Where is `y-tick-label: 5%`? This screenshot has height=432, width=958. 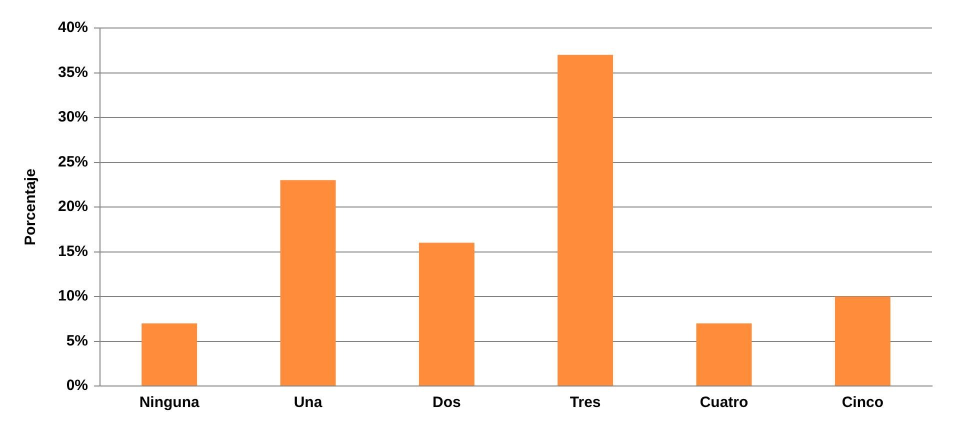 y-tick-label: 5% is located at coordinates (77, 341).